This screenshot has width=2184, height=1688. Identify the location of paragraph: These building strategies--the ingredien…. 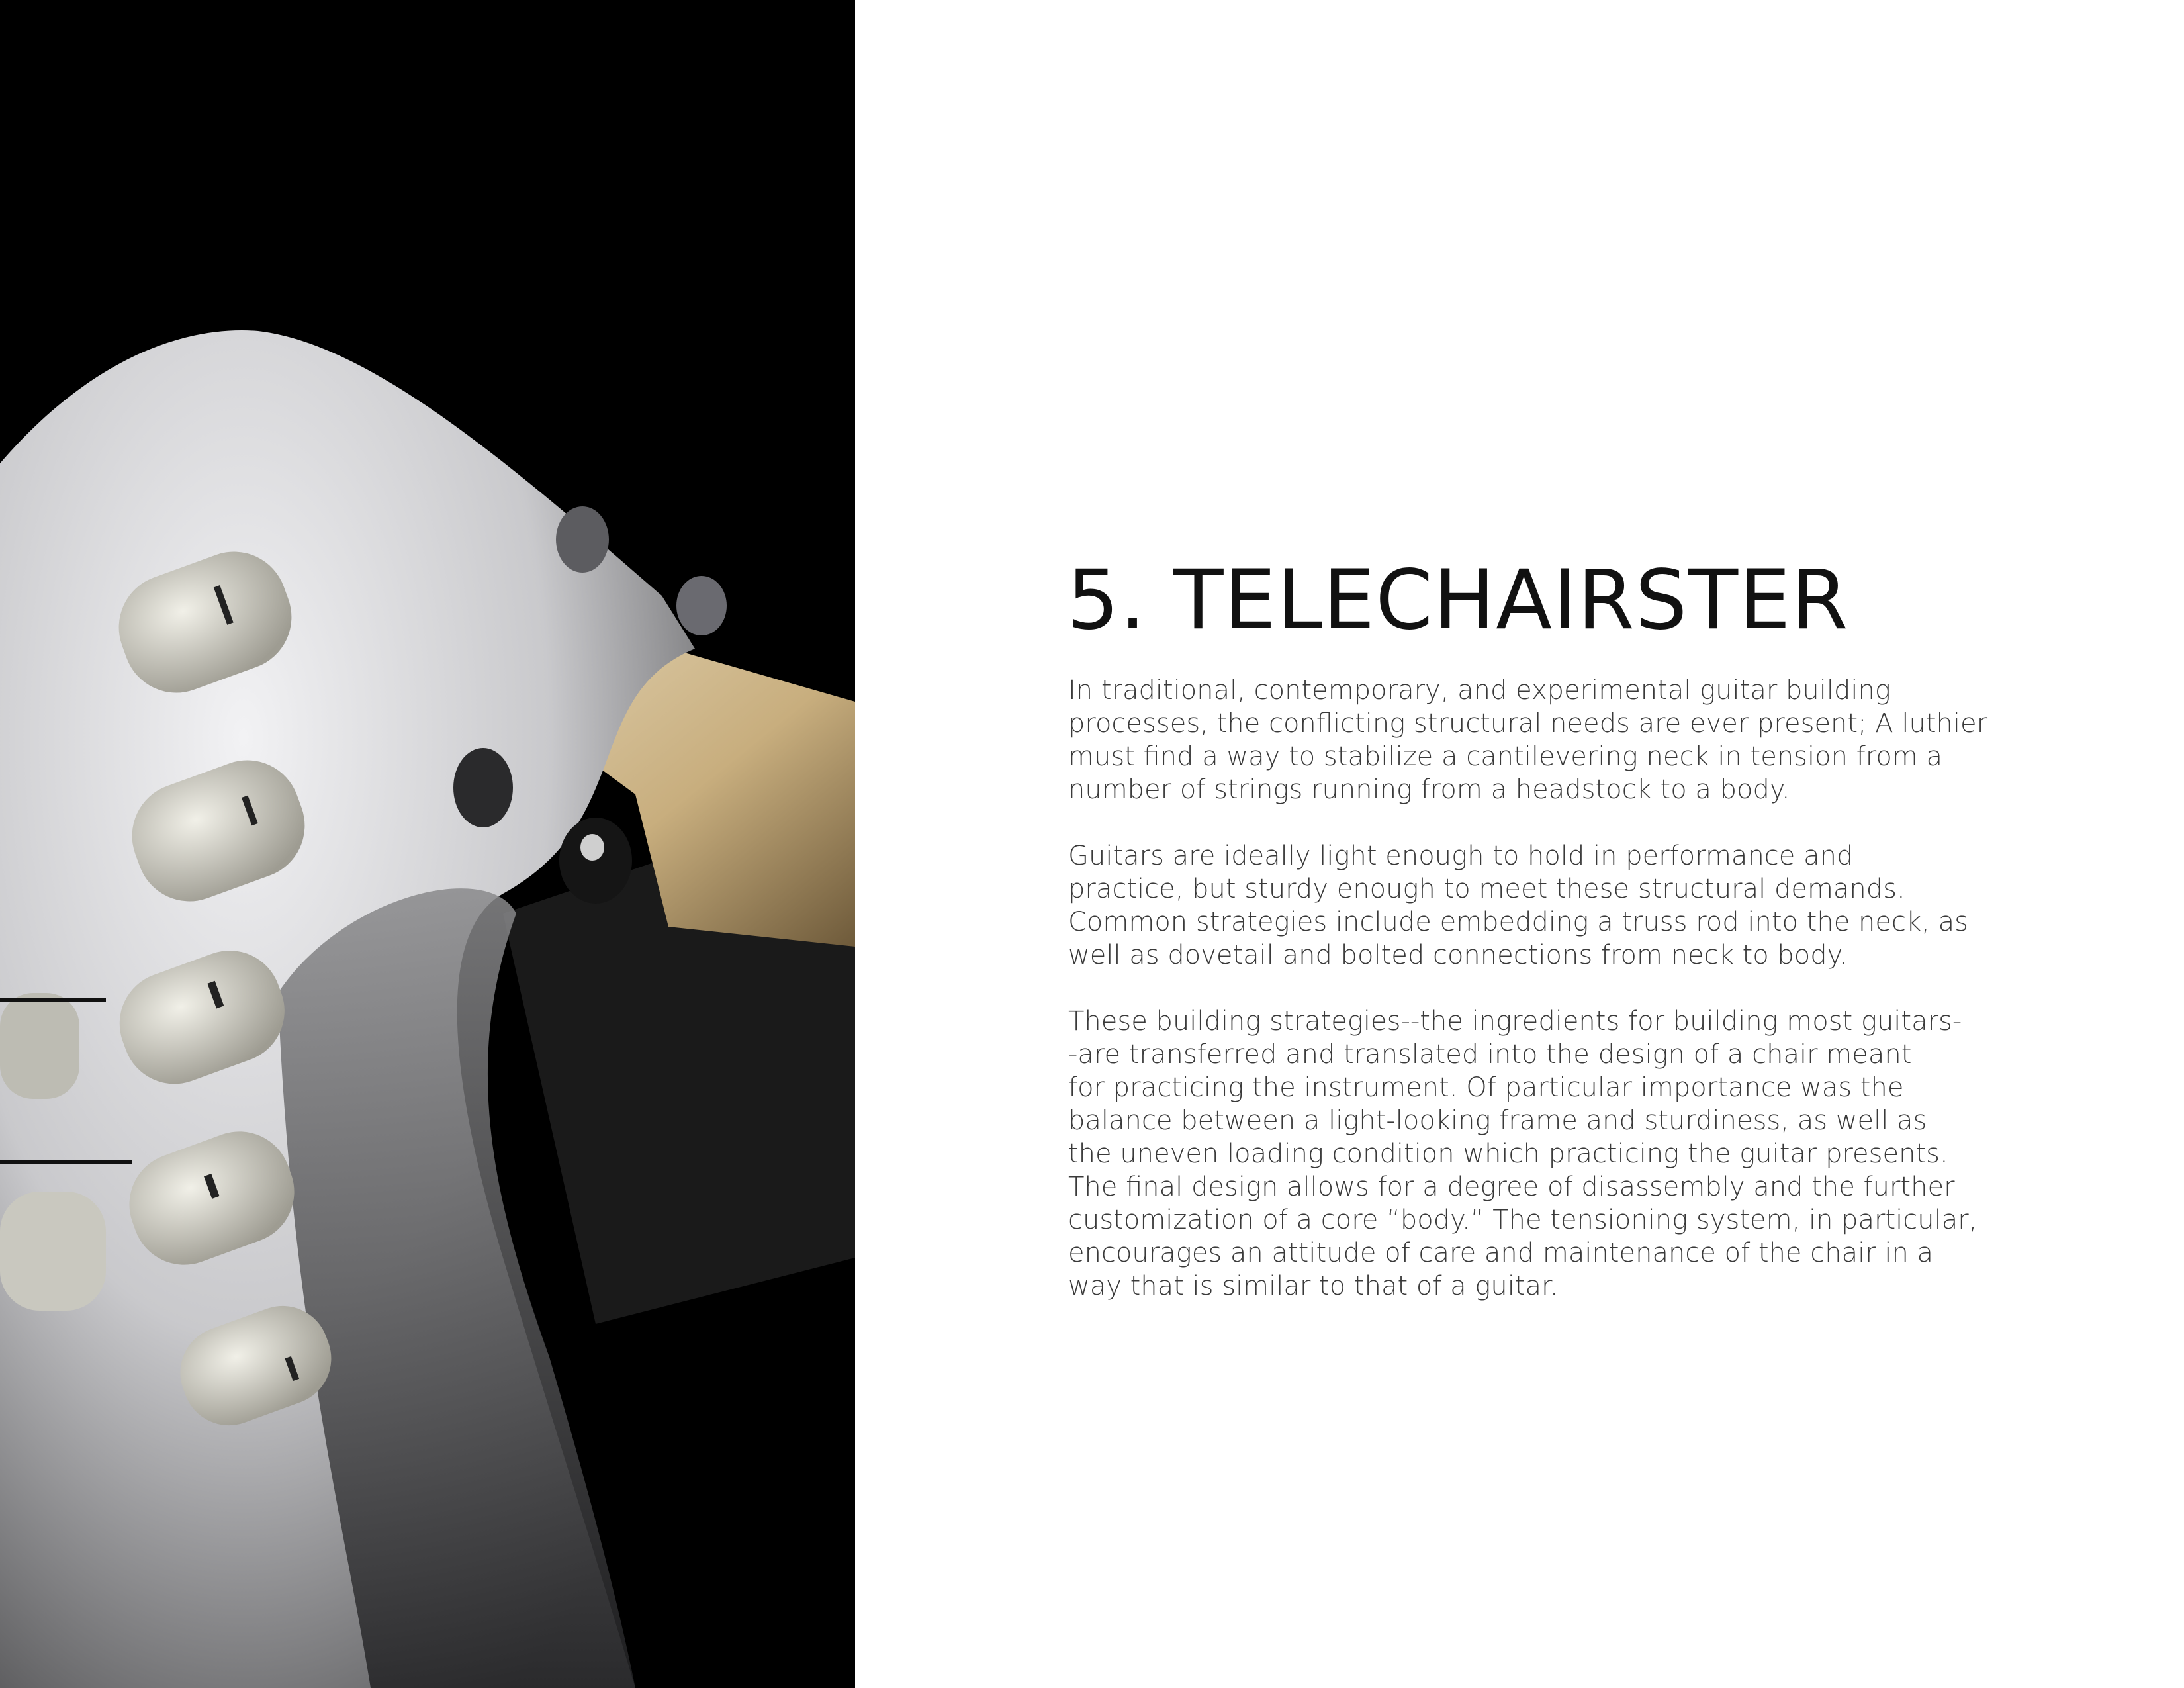
(1558, 1154).